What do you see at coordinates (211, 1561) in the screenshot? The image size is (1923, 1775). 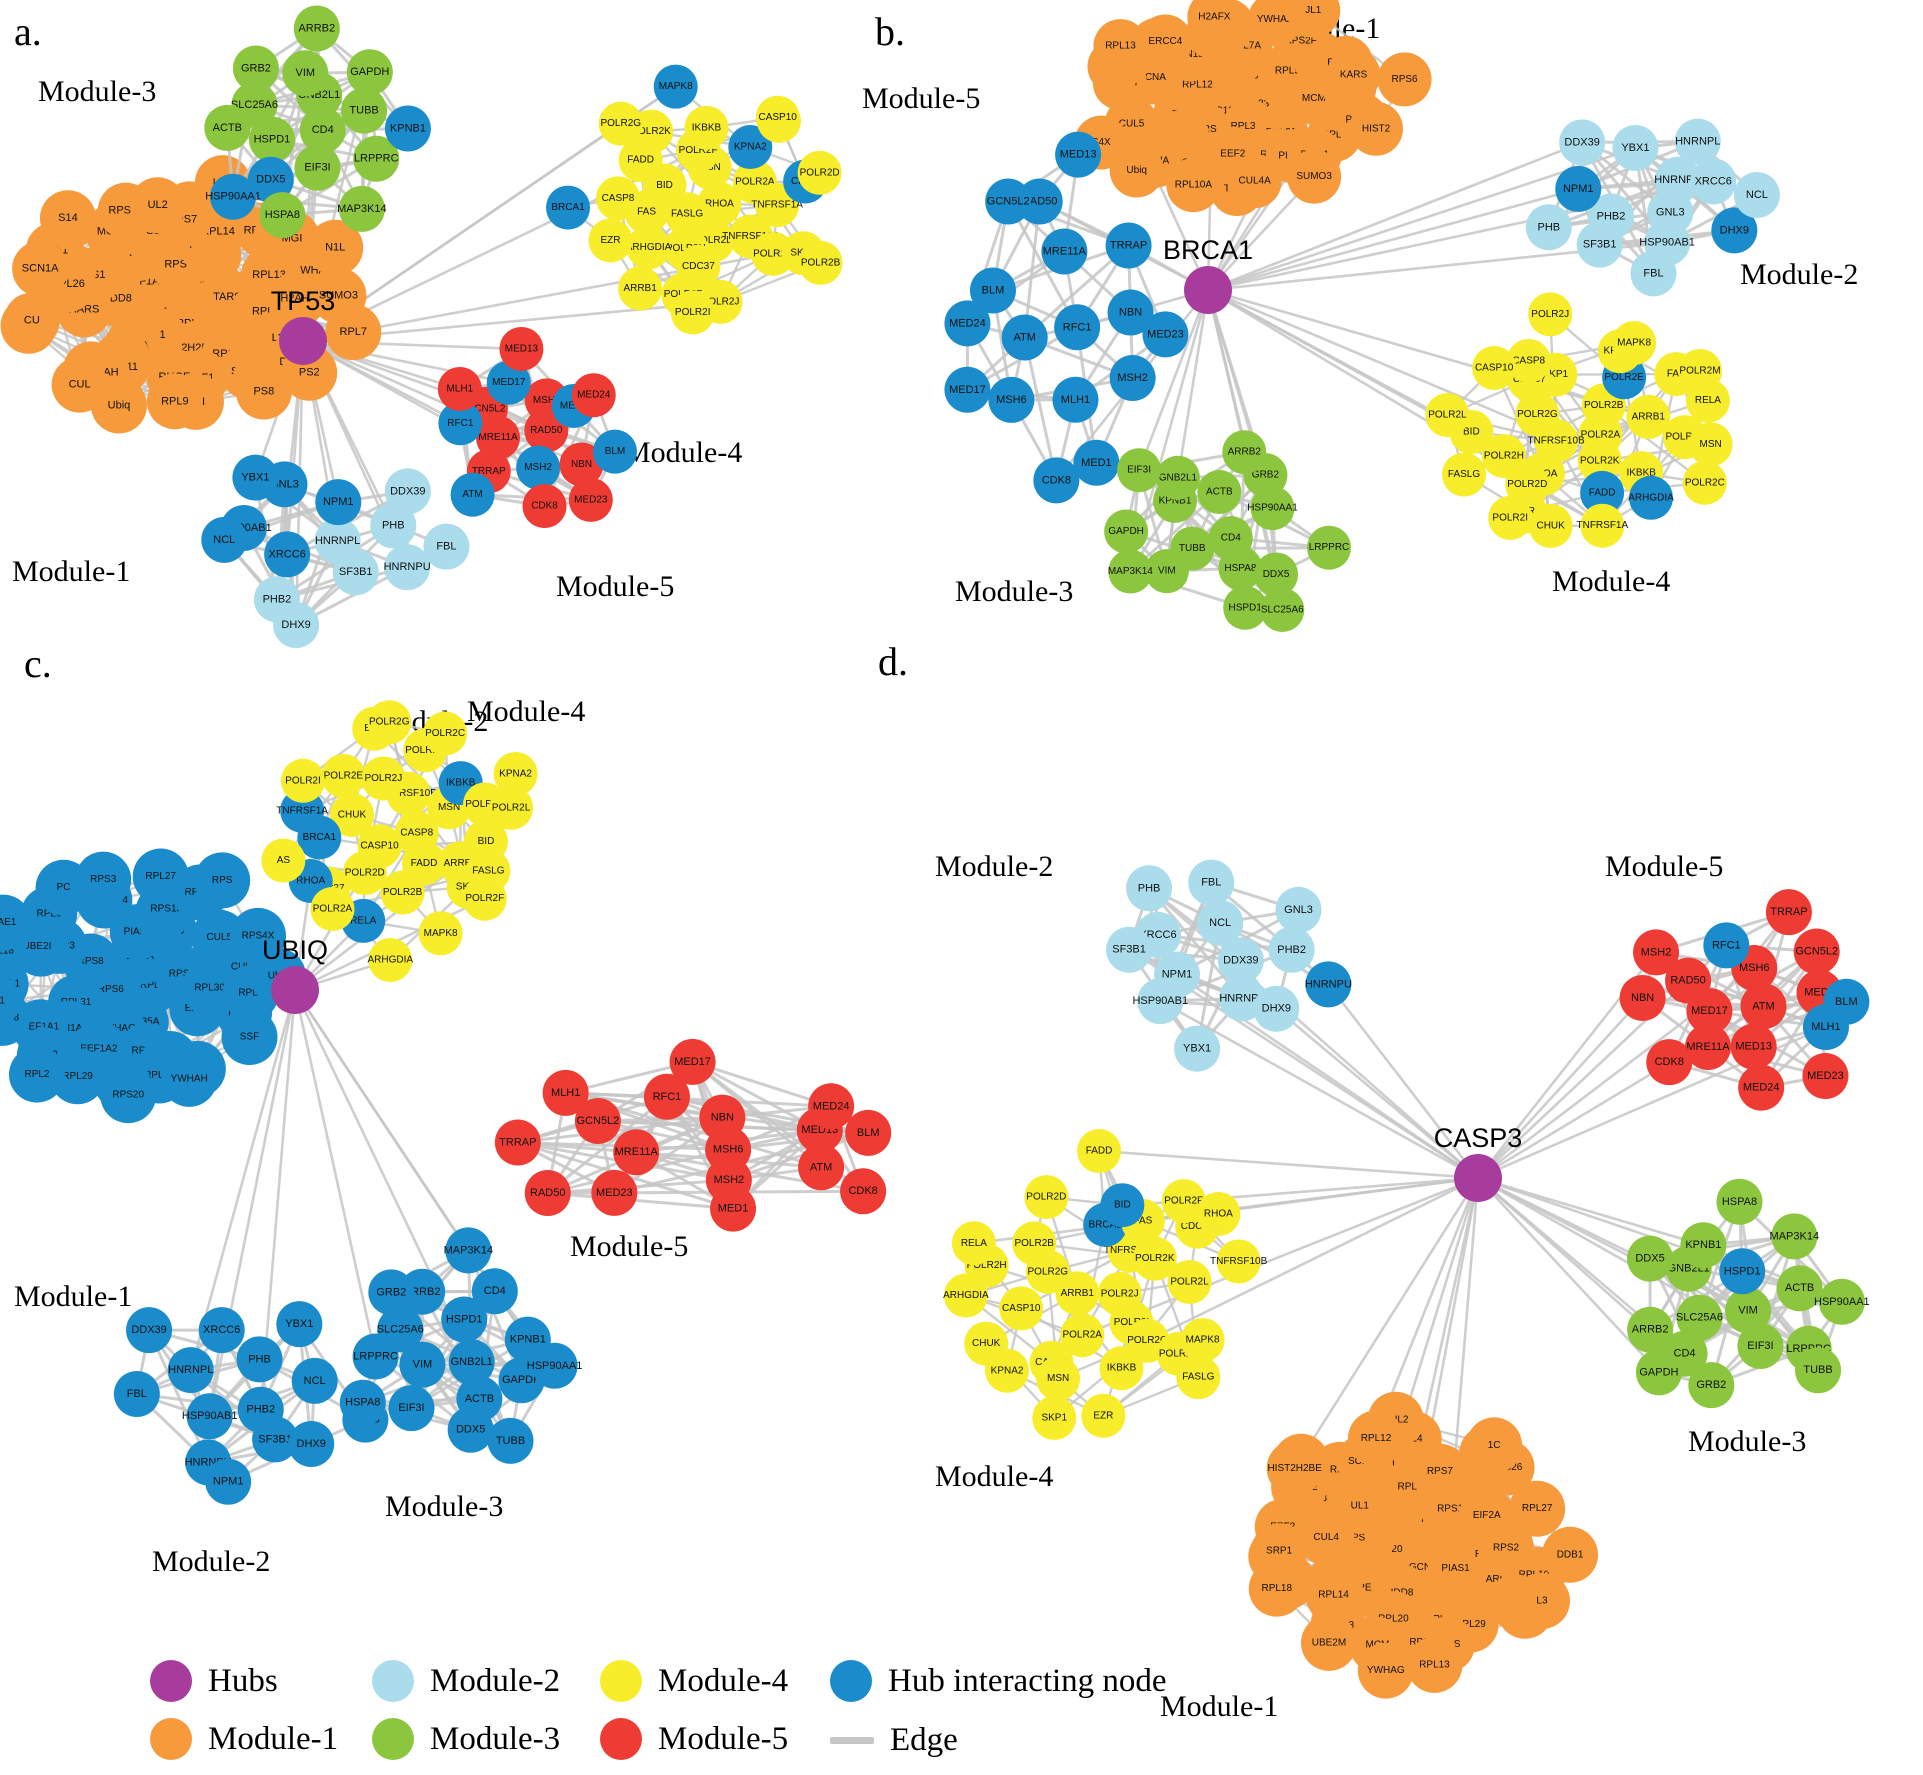 I see `panel-c-module-2-label: Module-2` at bounding box center [211, 1561].